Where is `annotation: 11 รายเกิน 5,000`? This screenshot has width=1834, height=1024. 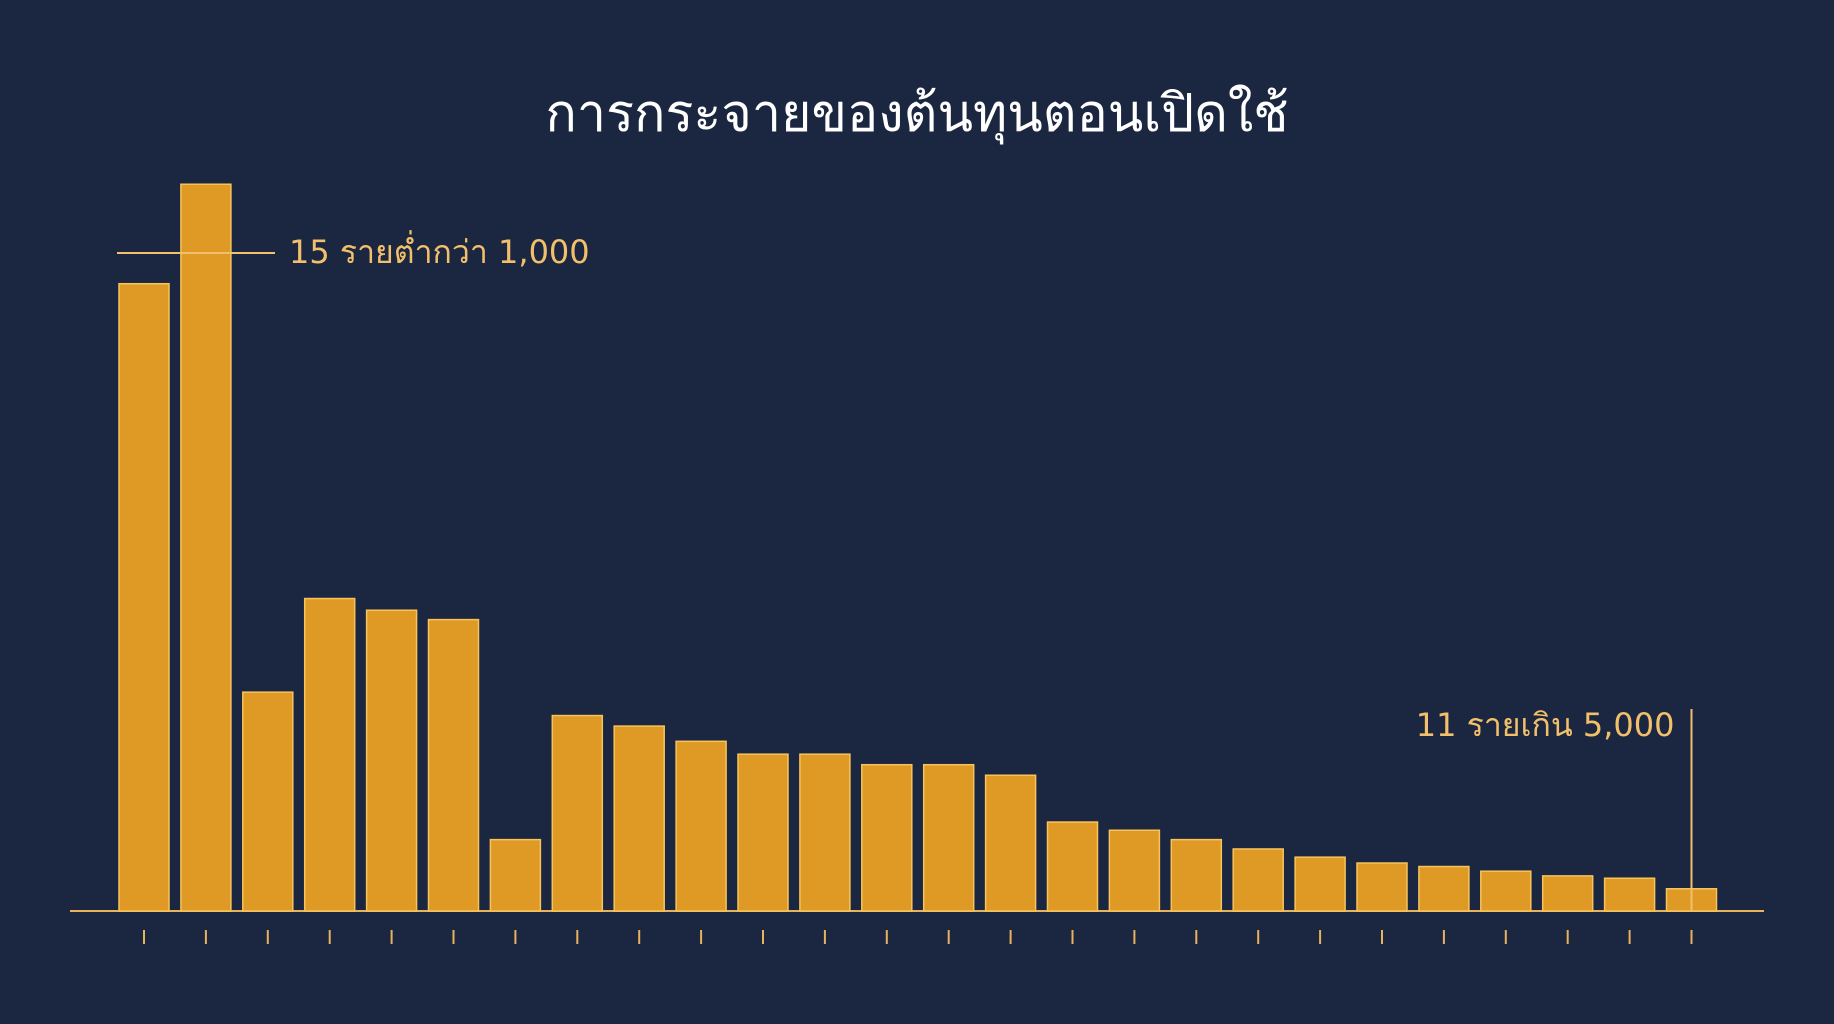
annotation: 11 รายเกิน 5,000 is located at coordinates (1545, 725).